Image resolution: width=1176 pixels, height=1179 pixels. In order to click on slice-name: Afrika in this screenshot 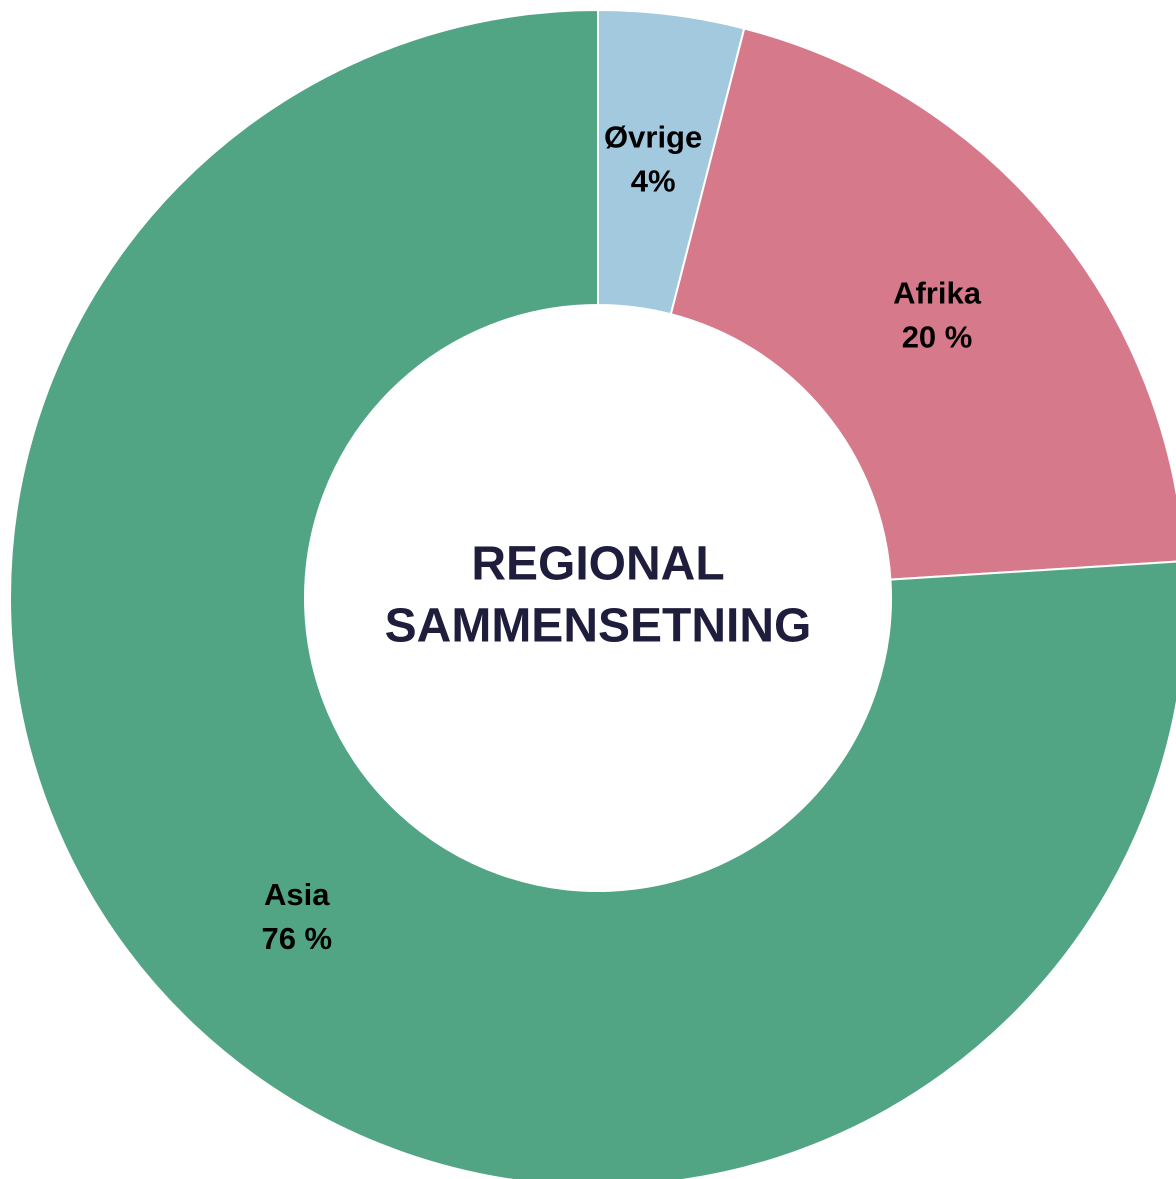, I will do `click(937, 293)`.